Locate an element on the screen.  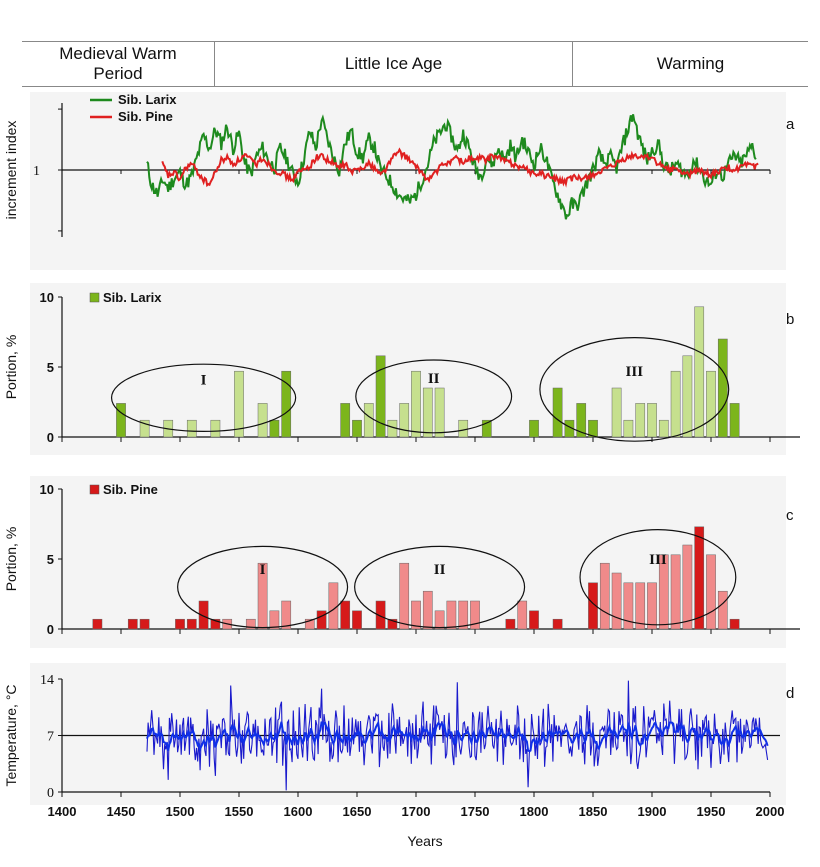
x-tick-label-d: 1450 is located at coordinates (121, 811).